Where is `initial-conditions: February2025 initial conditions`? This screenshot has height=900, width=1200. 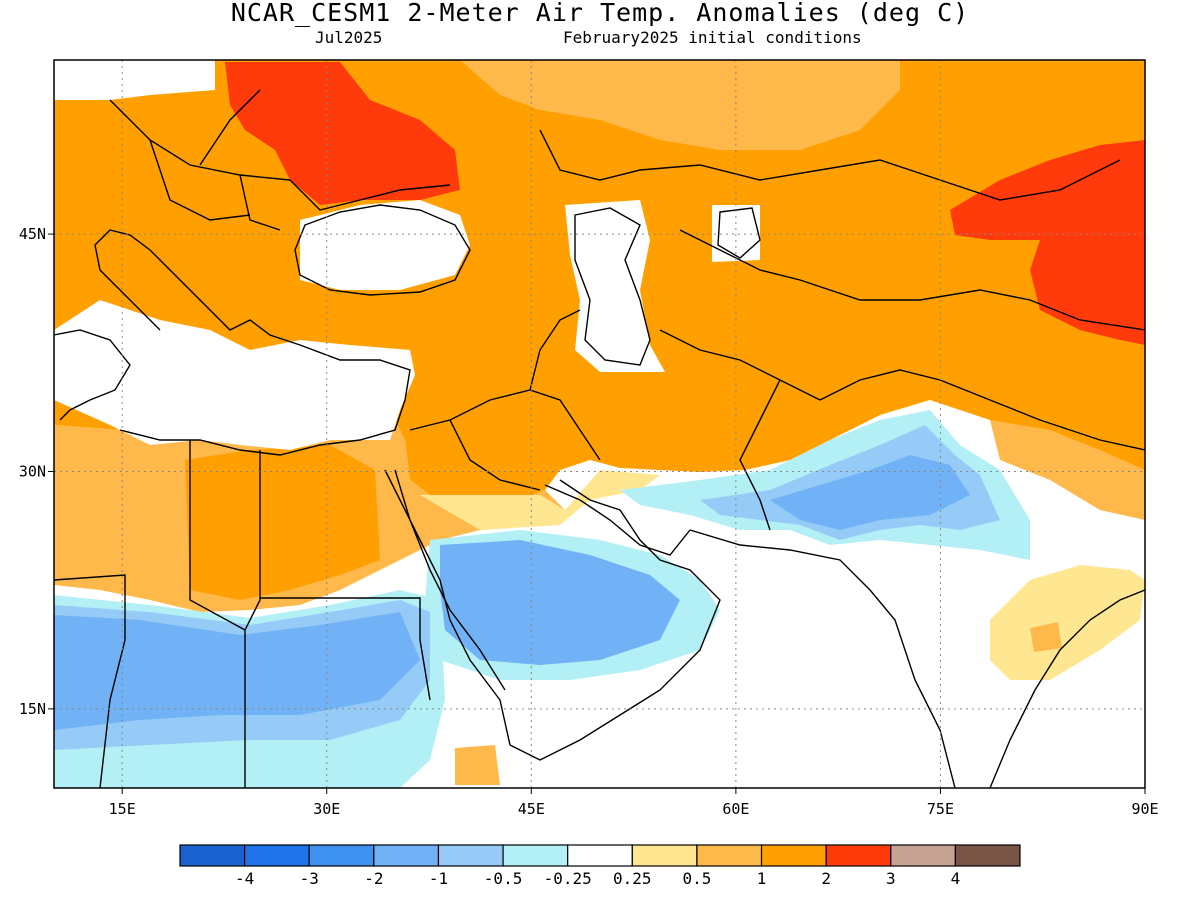
initial-conditions: February2025 initial conditions is located at coordinates (712, 37).